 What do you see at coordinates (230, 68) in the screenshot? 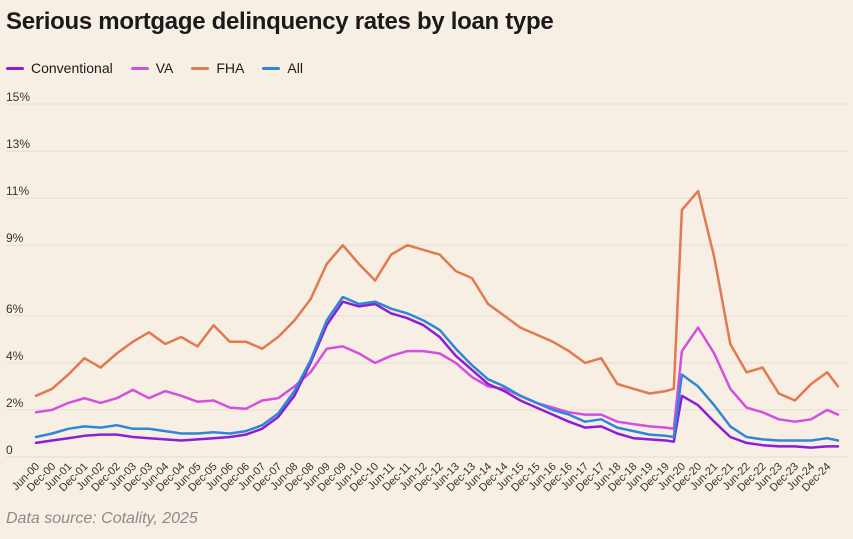
I see `legend-label-fha: FHA` at bounding box center [230, 68].